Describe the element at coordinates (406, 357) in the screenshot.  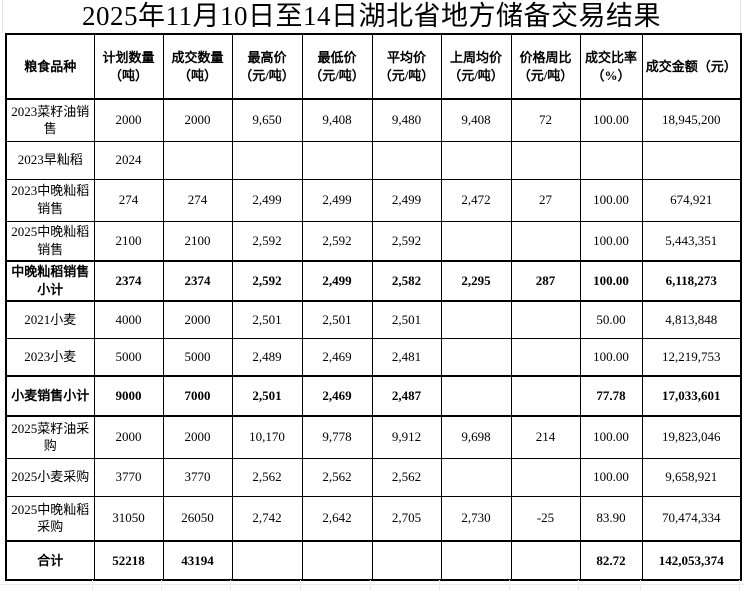
I see `value-cell: 2,481` at that location.